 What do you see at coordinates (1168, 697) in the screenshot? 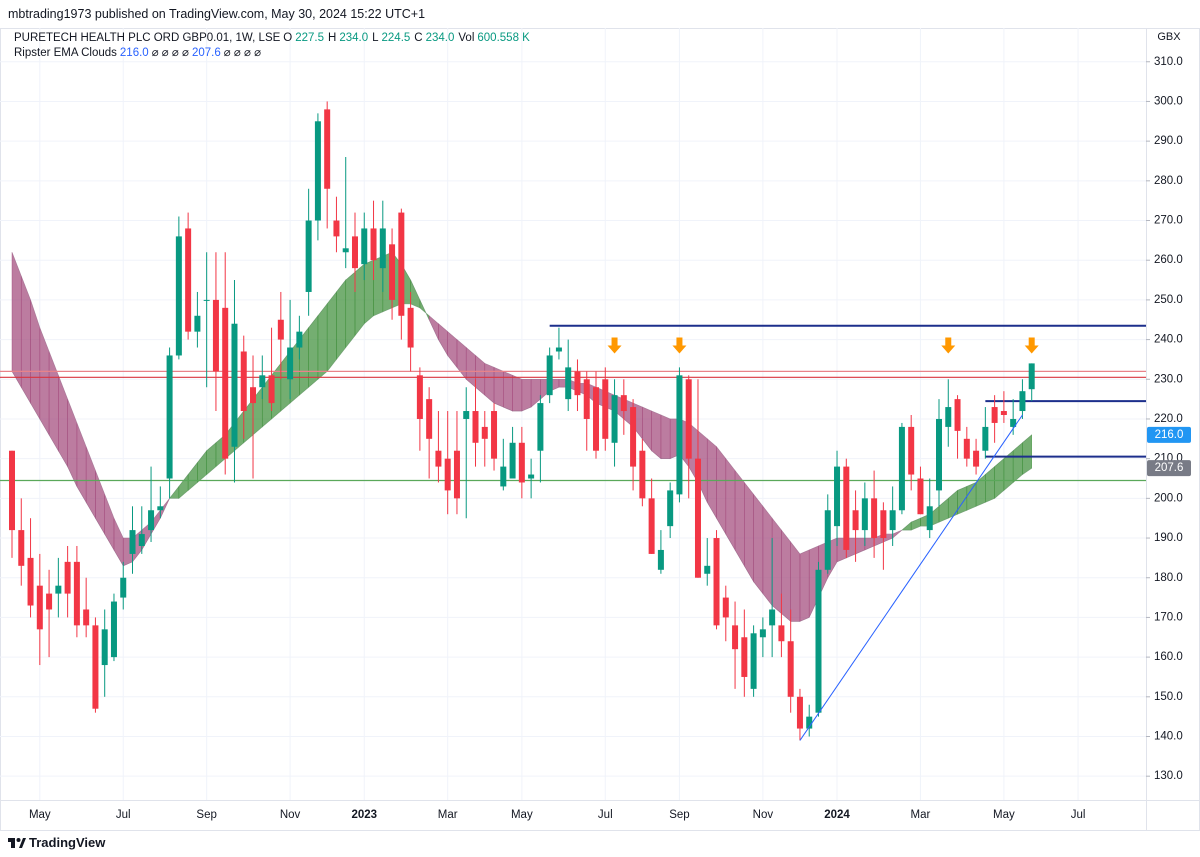
I see `y-tick-label: 150.0` at bounding box center [1168, 697].